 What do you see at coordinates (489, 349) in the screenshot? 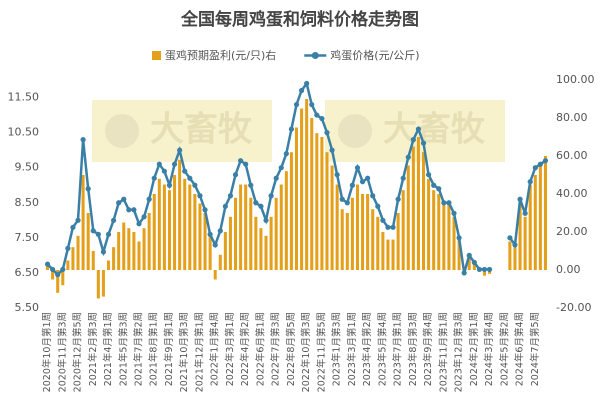
I see `x-tick-label: 2024年3月第4周` at bounding box center [489, 349].